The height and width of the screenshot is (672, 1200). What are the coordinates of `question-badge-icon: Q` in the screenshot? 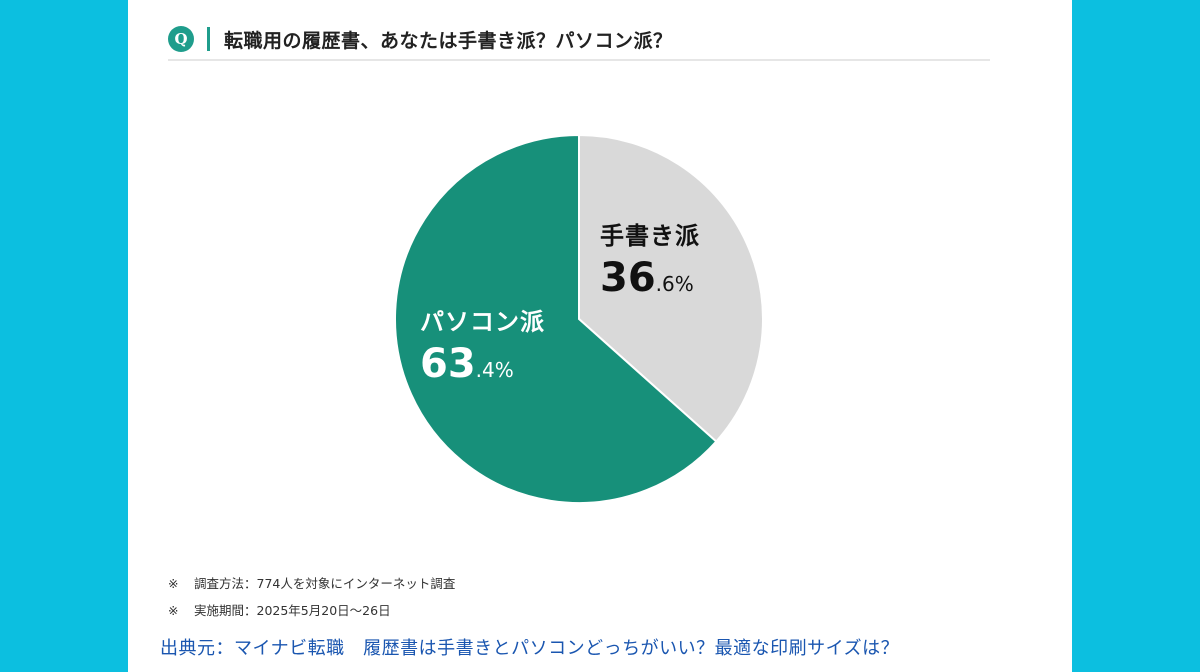 It's located at (181, 39).